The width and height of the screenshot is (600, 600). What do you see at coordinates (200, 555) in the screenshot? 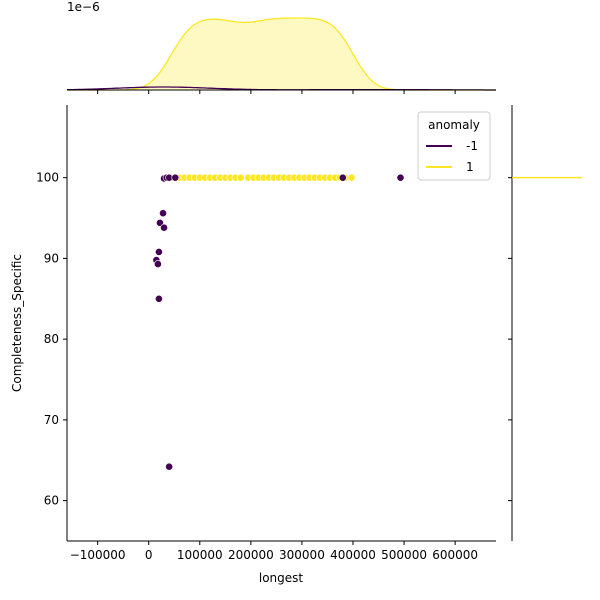
I see `x-tick-label: 100000` at bounding box center [200, 555].